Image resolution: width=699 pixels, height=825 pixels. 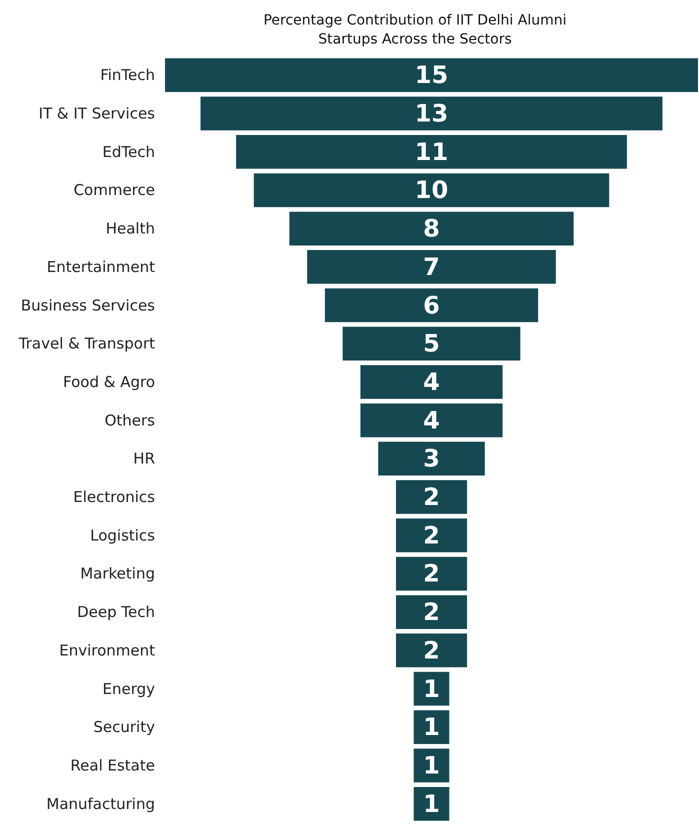 I want to click on data-label: 10, so click(x=431, y=190).